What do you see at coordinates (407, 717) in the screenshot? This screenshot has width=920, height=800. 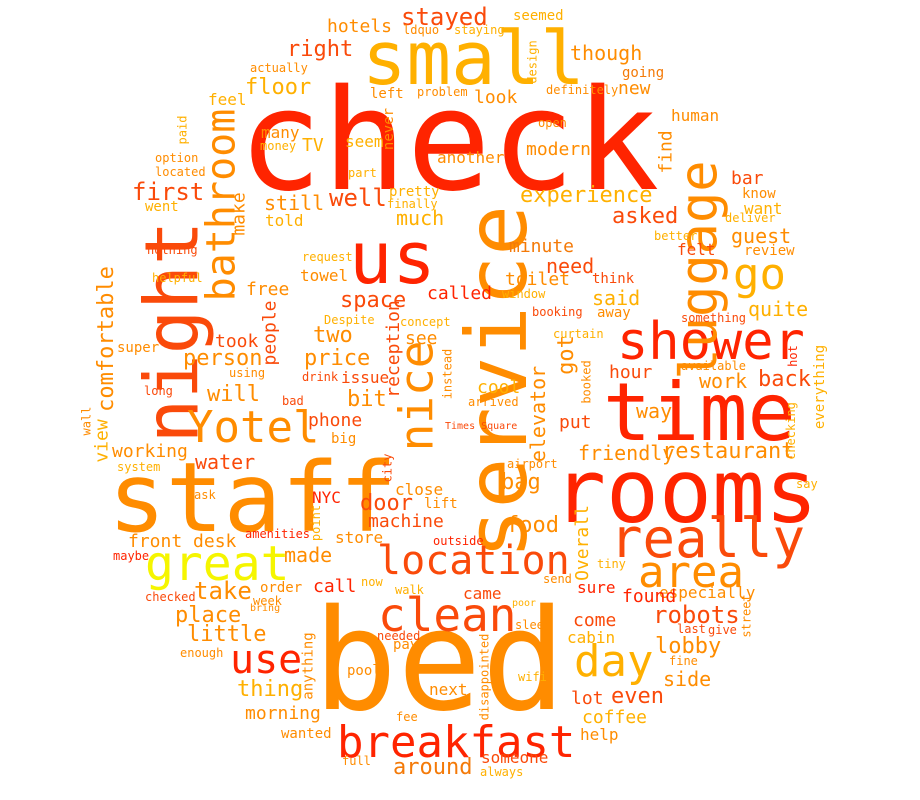 I see `word-fee: fee` at bounding box center [407, 717].